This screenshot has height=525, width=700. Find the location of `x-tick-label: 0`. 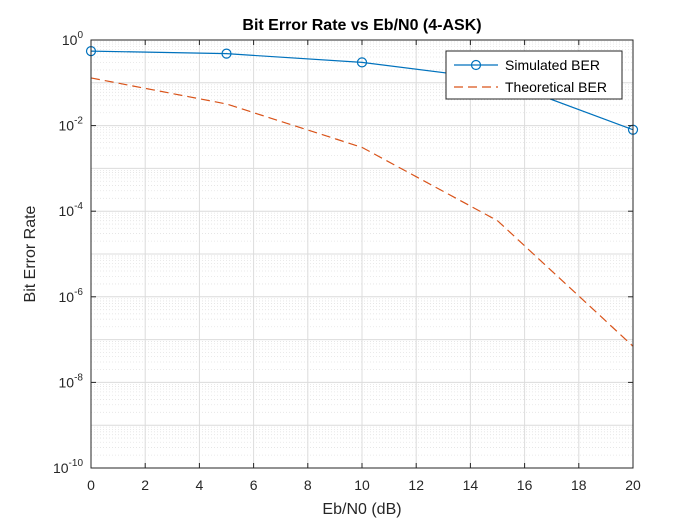

x-tick-label: 0 is located at coordinates (91, 485).